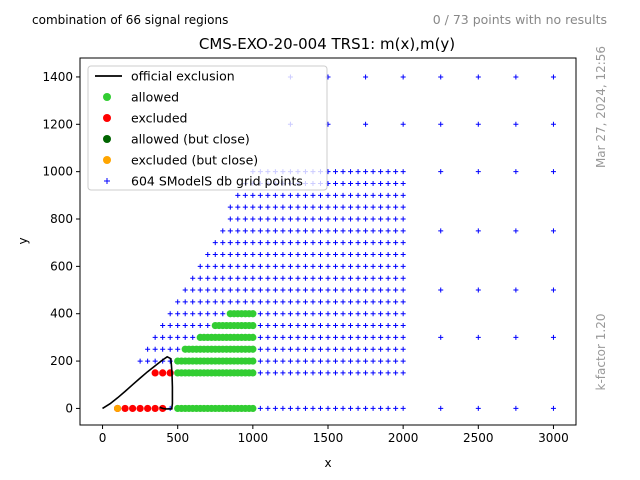 The image size is (640, 480). What do you see at coordinates (253, 337) in the screenshot?
I see `allowed-point` at bounding box center [253, 337].